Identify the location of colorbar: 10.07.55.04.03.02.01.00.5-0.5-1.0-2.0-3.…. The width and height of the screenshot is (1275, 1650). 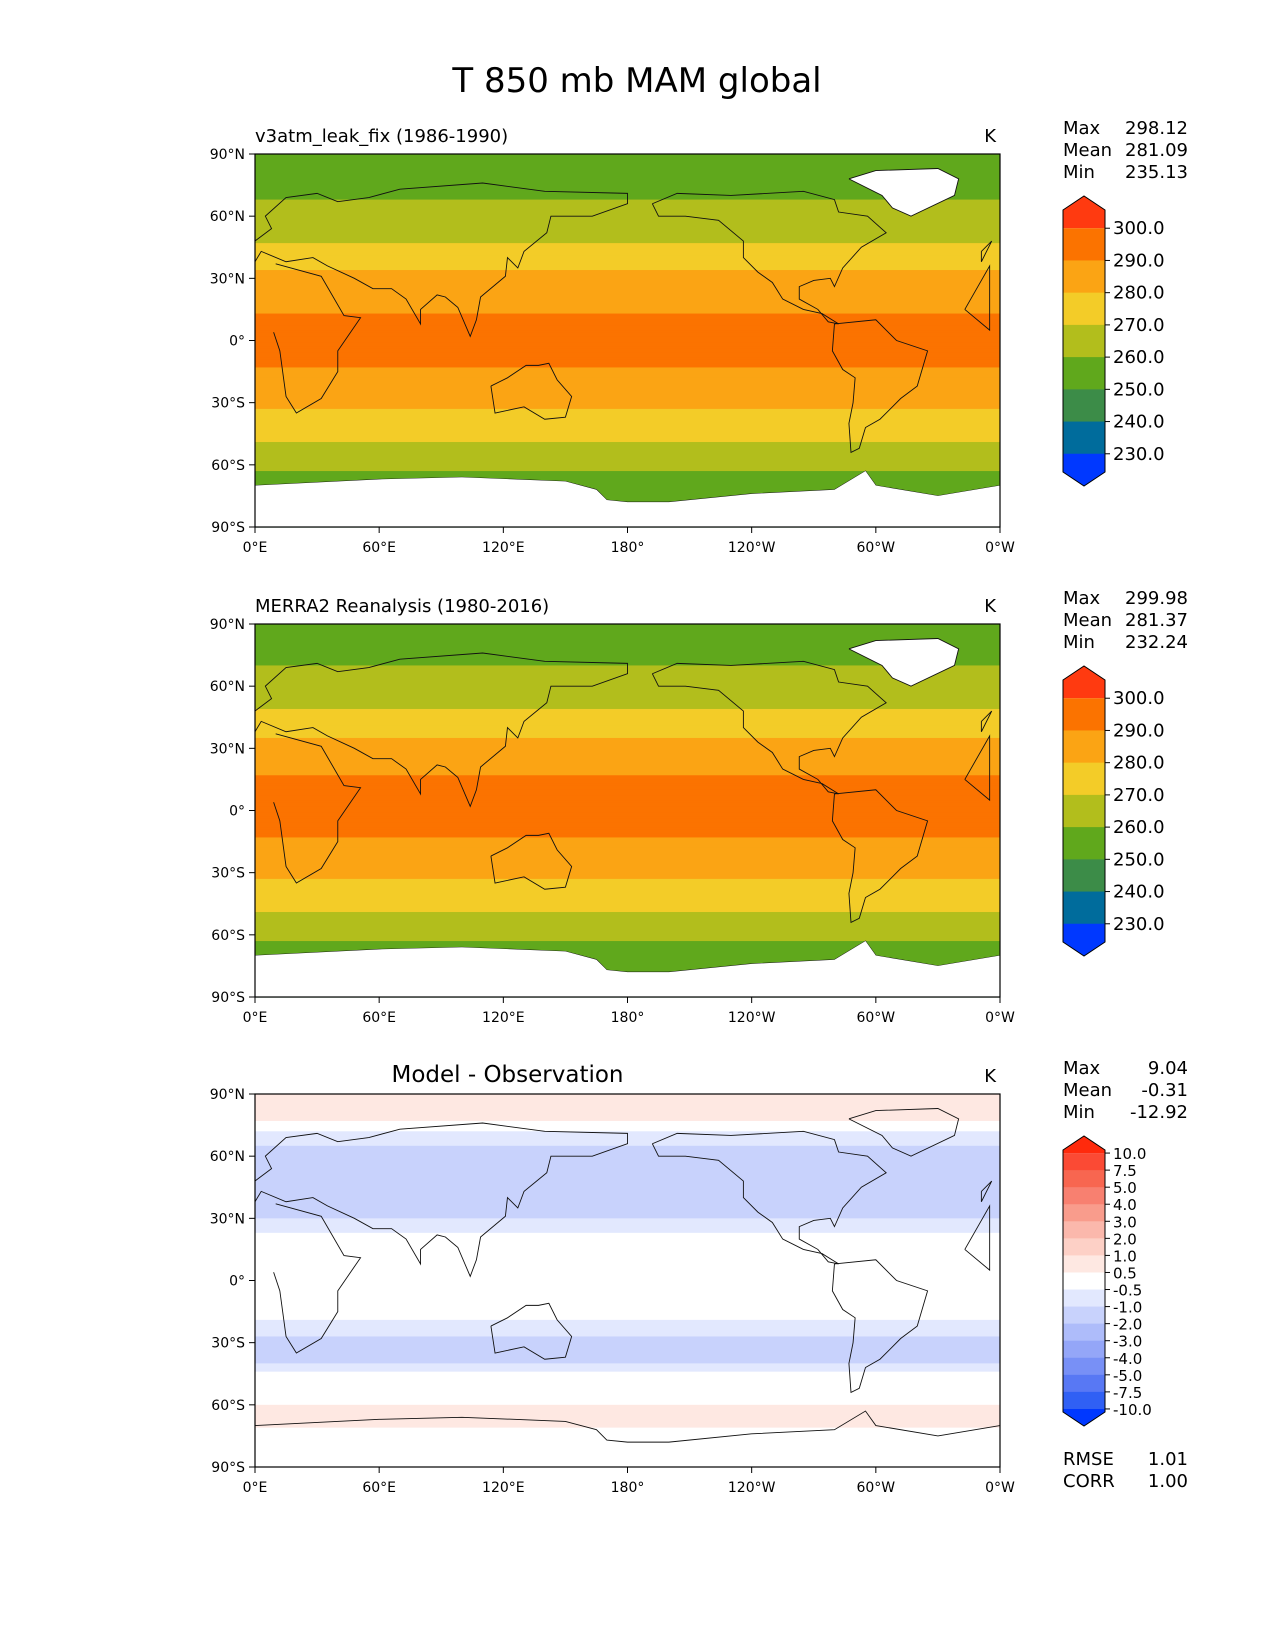
(1107, 1281).